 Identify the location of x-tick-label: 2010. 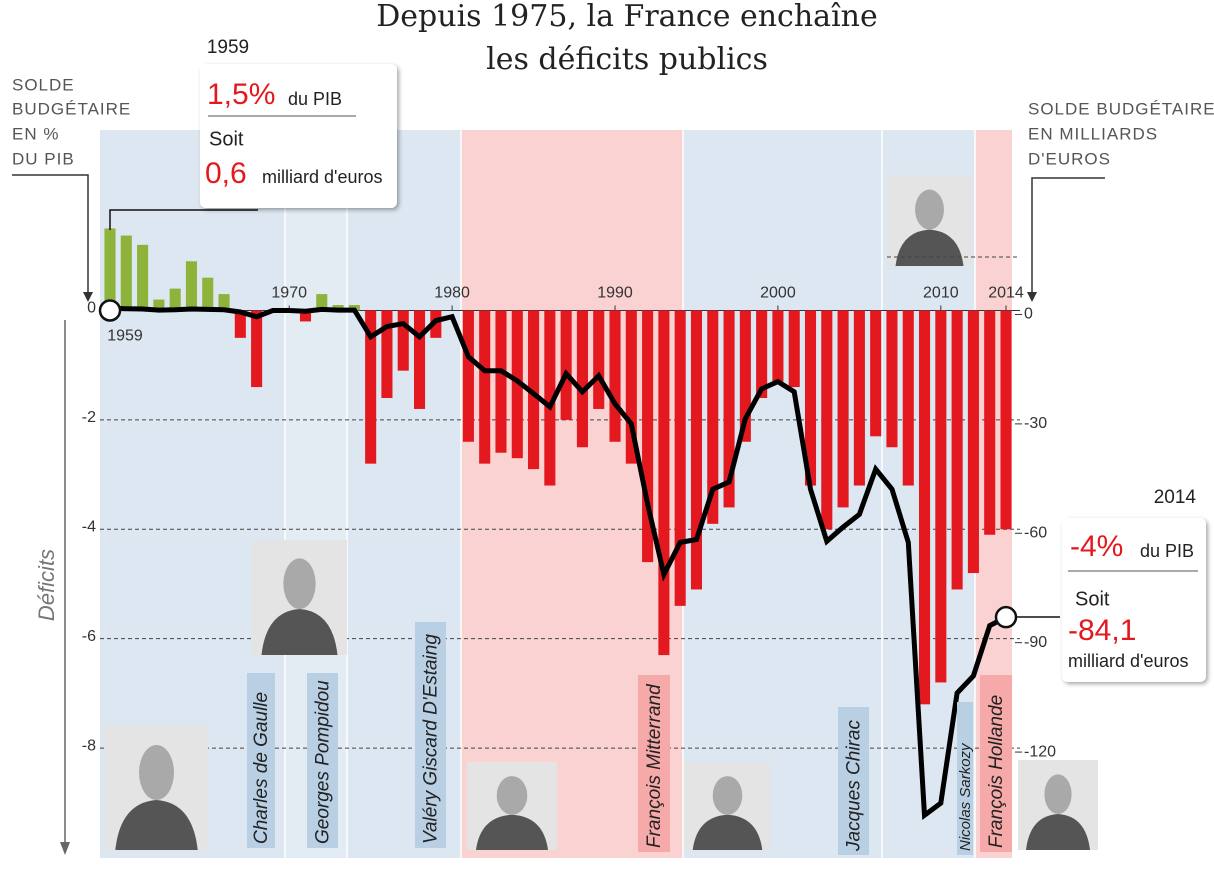
(941, 293).